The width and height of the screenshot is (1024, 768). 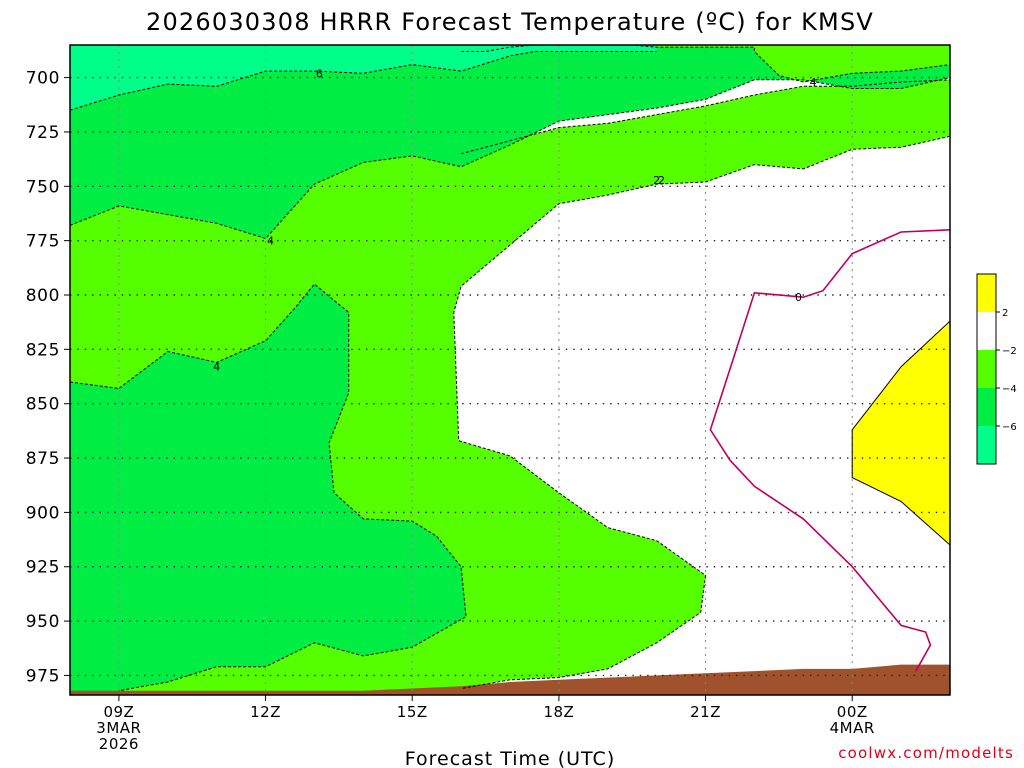 I want to click on contour-label: 0, so click(x=798, y=297).